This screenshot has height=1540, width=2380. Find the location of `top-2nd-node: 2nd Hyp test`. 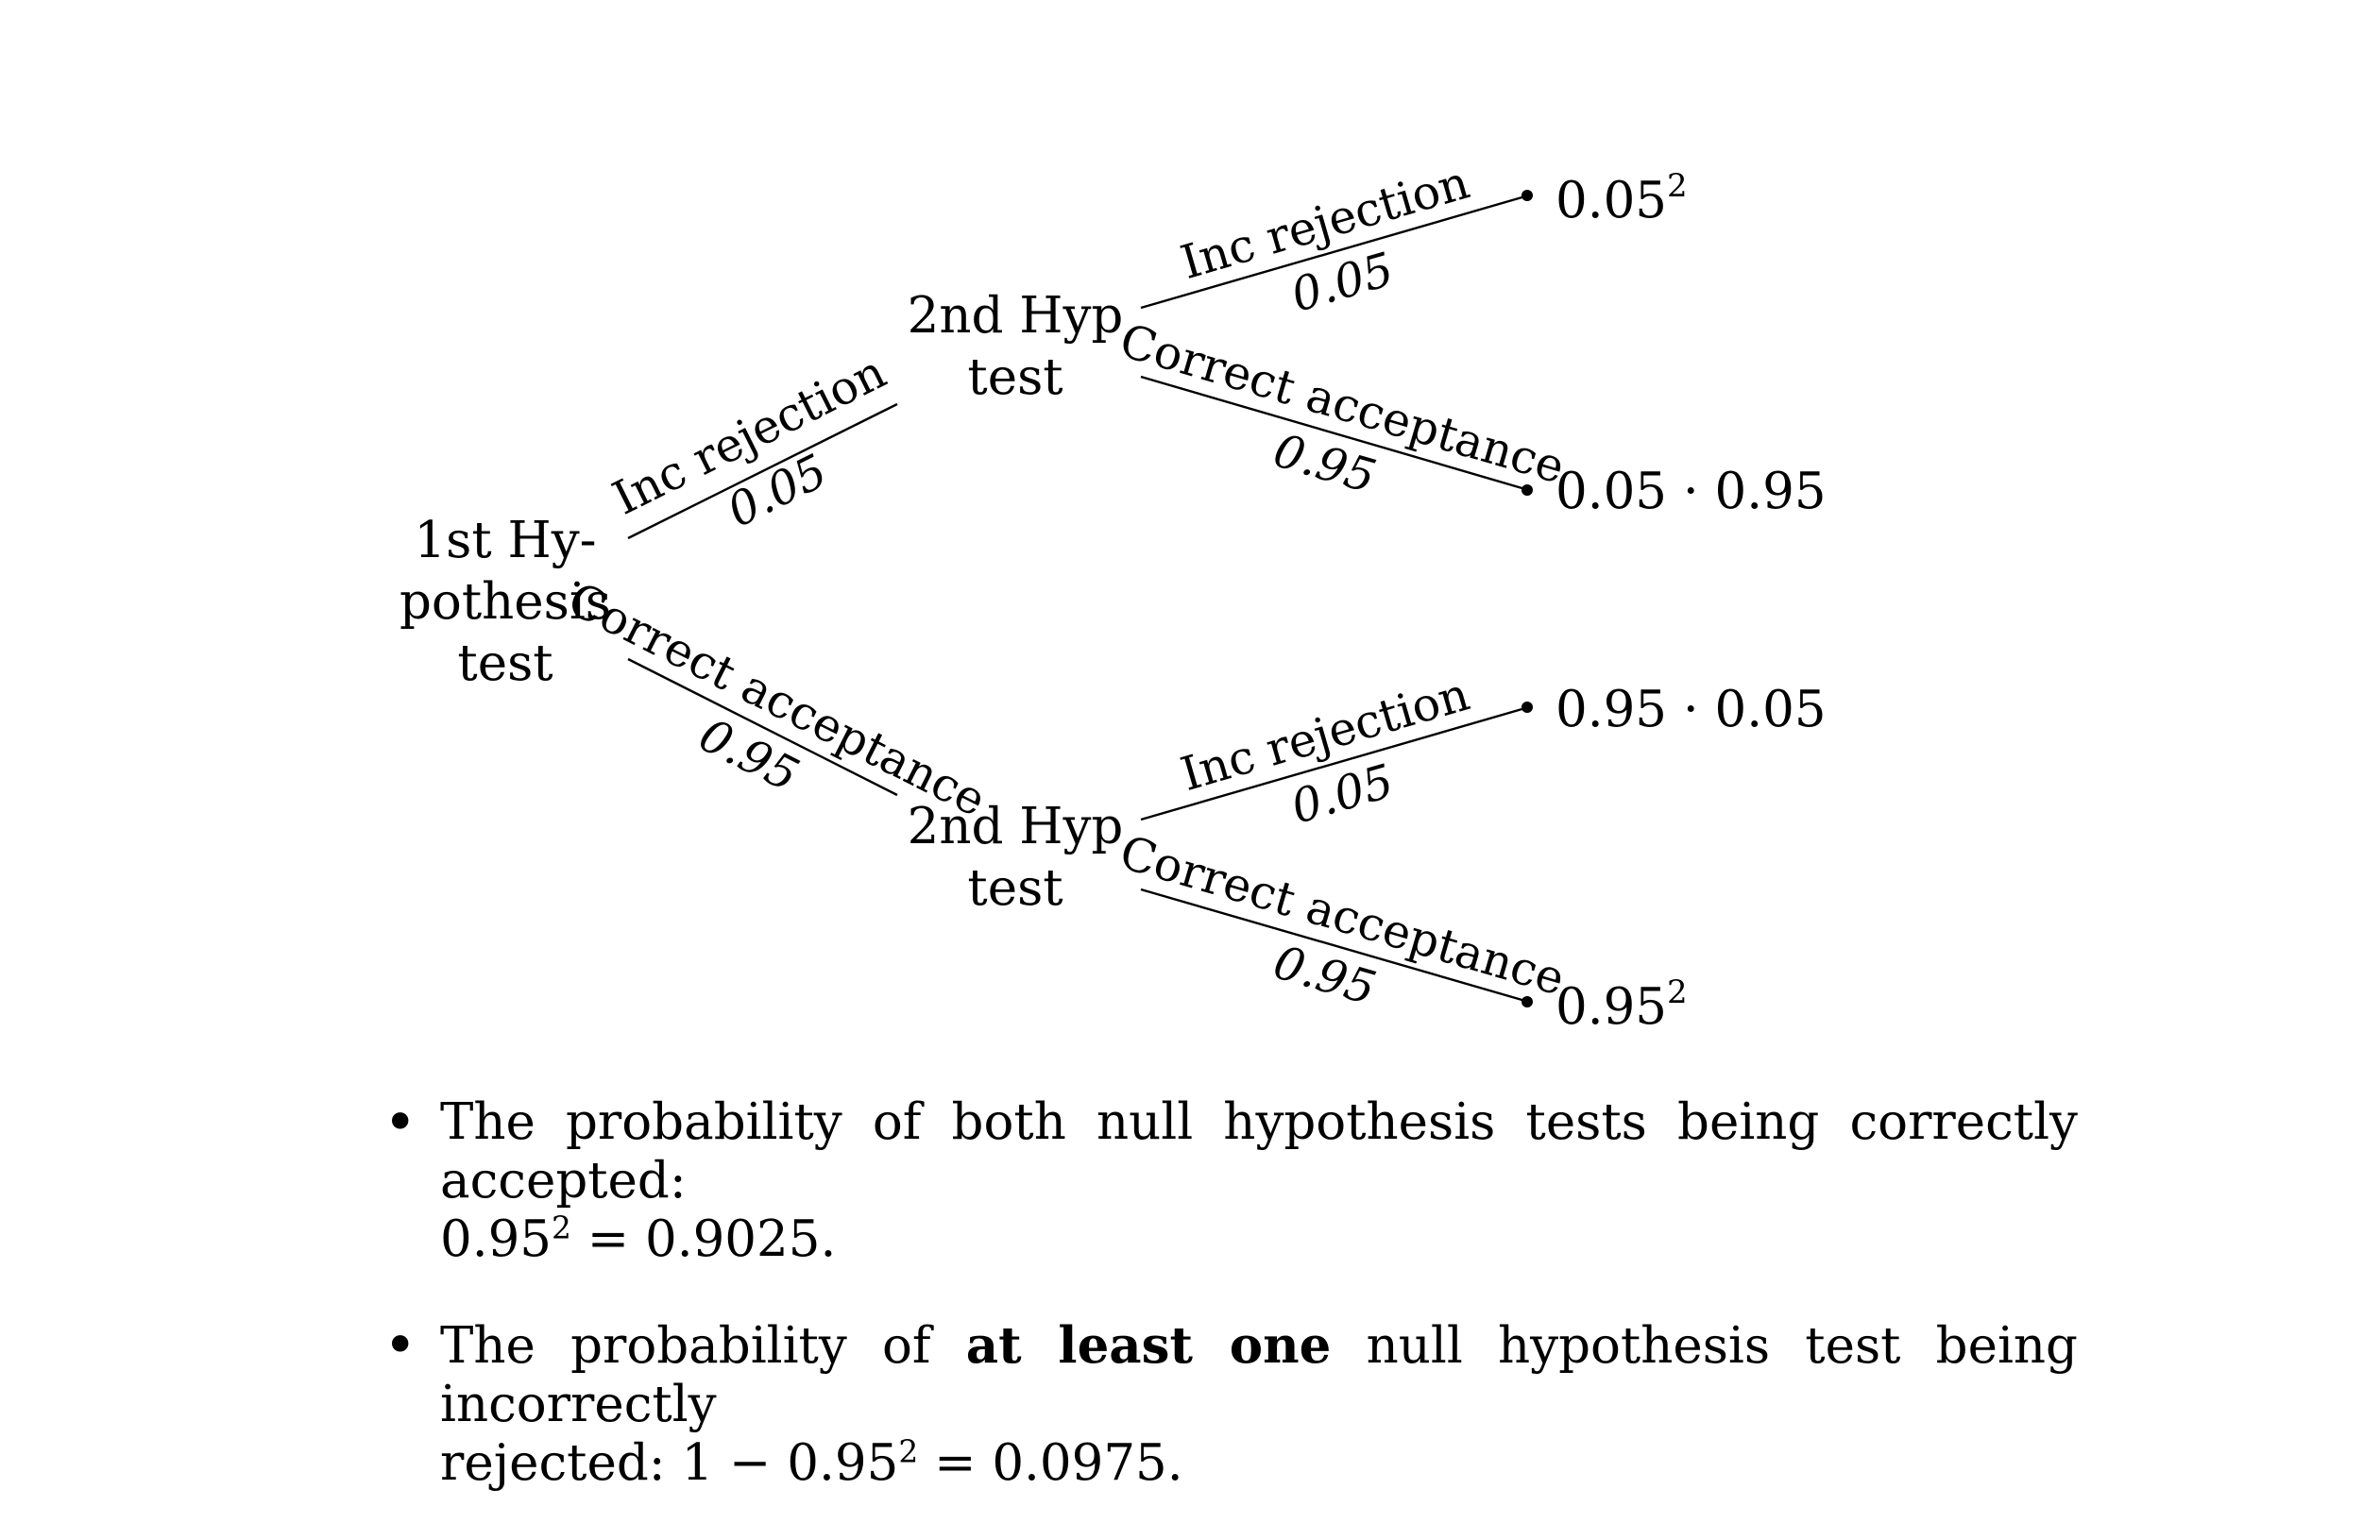

top-2nd-node: 2nd Hyp test is located at coordinates (1016, 346).